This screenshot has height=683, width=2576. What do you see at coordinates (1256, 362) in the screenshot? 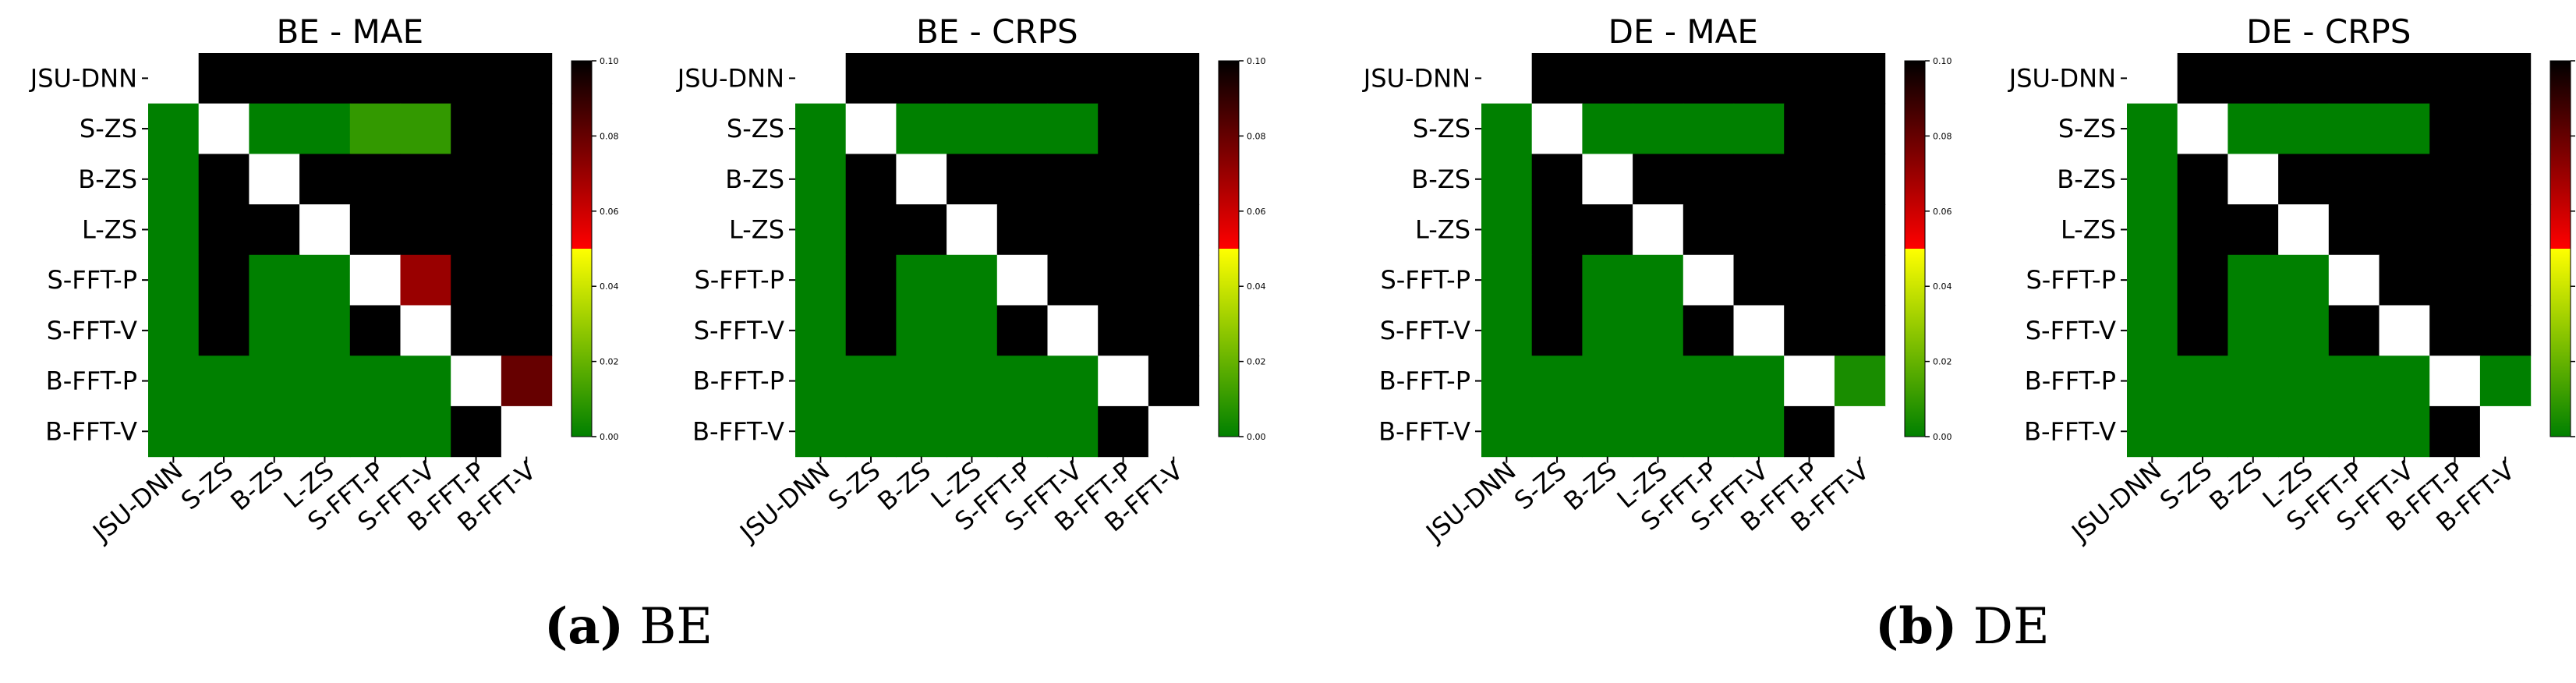
I see `colorbar-tick-label: 0.02` at bounding box center [1256, 362].